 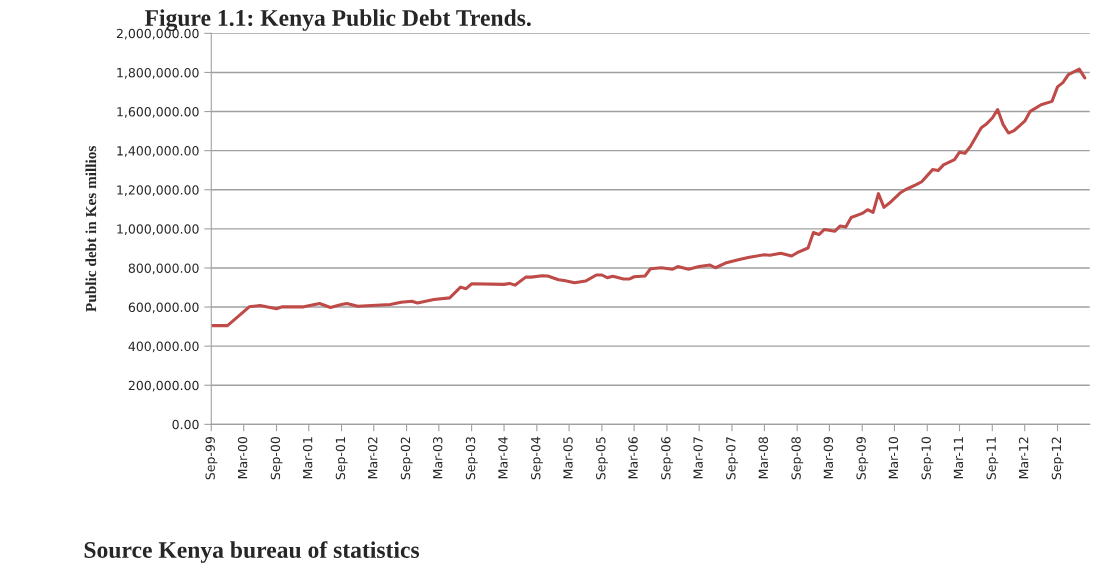 I want to click on x-tick-label: Sep-10, so click(x=927, y=458).